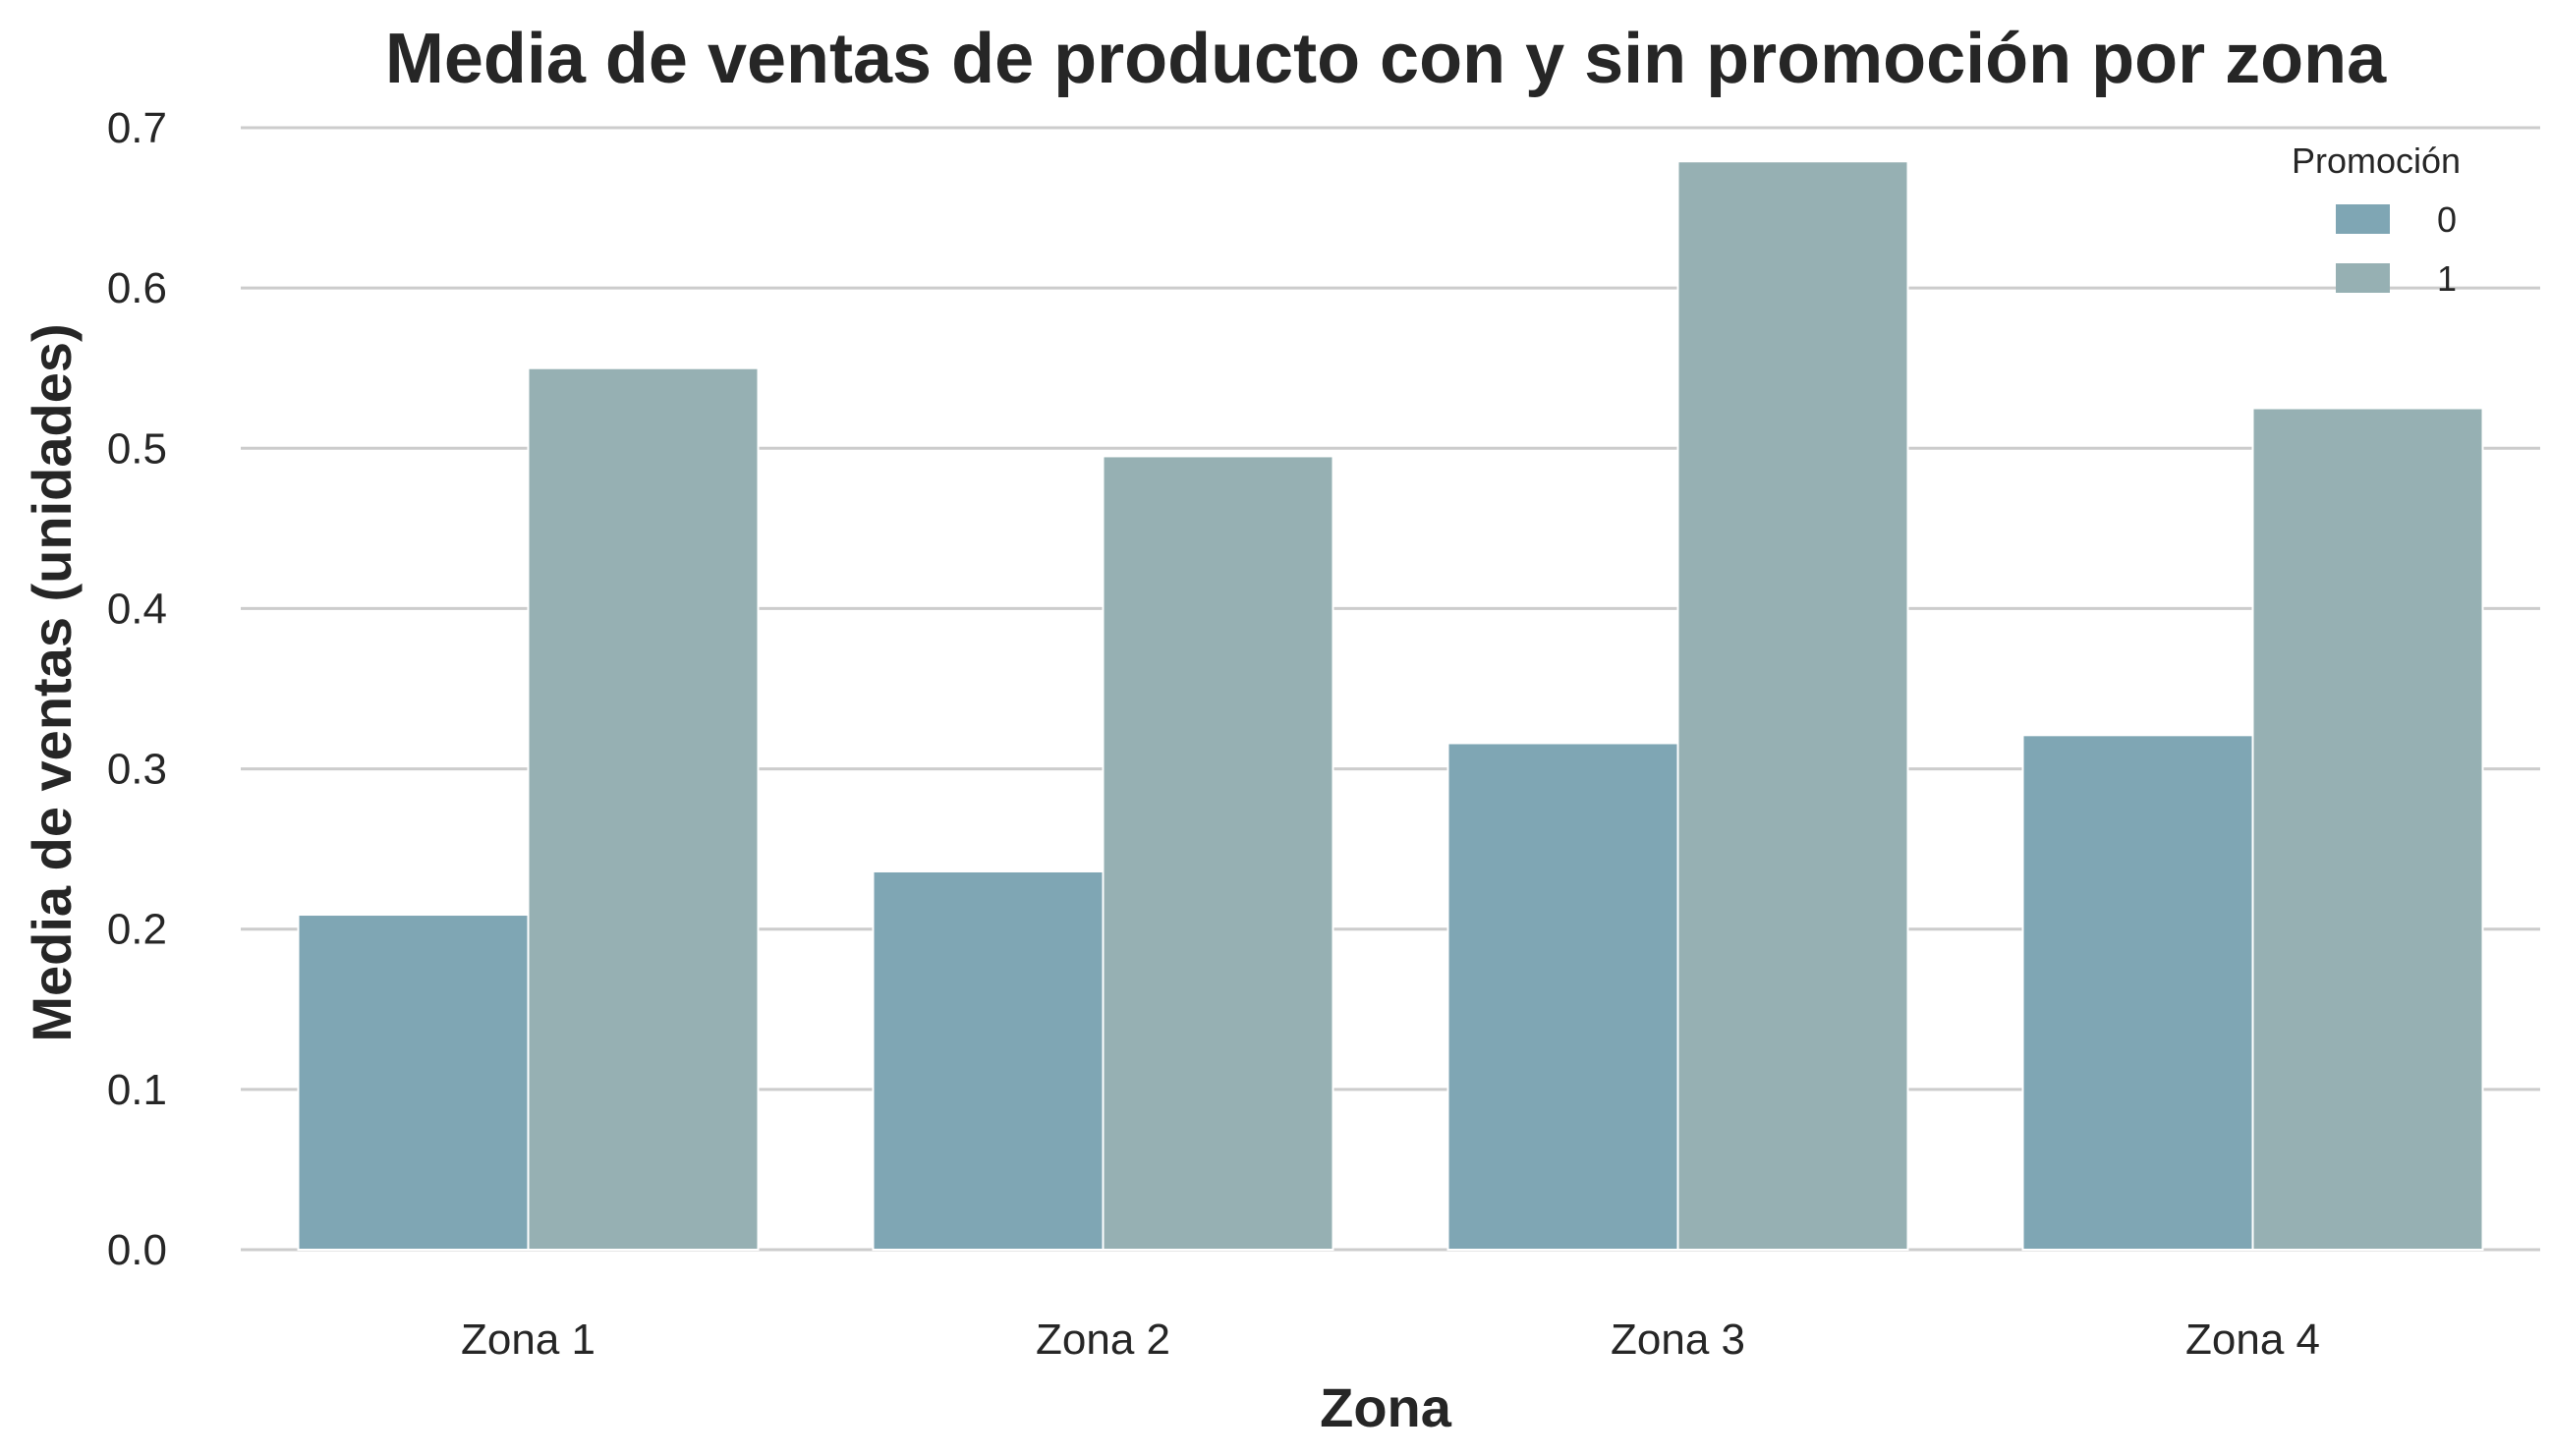 This screenshot has width=2551, height=1456. Describe the element at coordinates (2447, 219) in the screenshot. I see `legend-label: 0` at that location.